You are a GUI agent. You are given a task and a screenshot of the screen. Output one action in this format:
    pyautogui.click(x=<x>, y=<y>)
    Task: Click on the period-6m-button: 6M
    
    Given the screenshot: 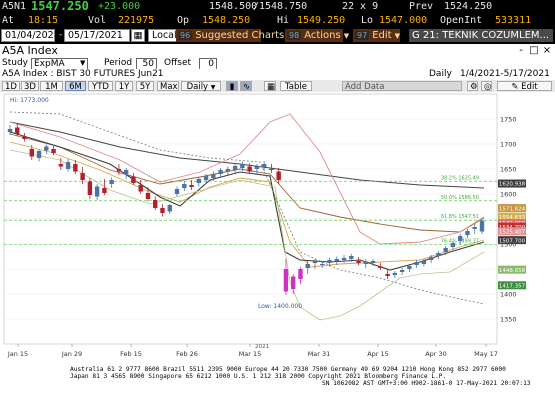 What is the action you would take?
    pyautogui.click(x=75, y=86)
    